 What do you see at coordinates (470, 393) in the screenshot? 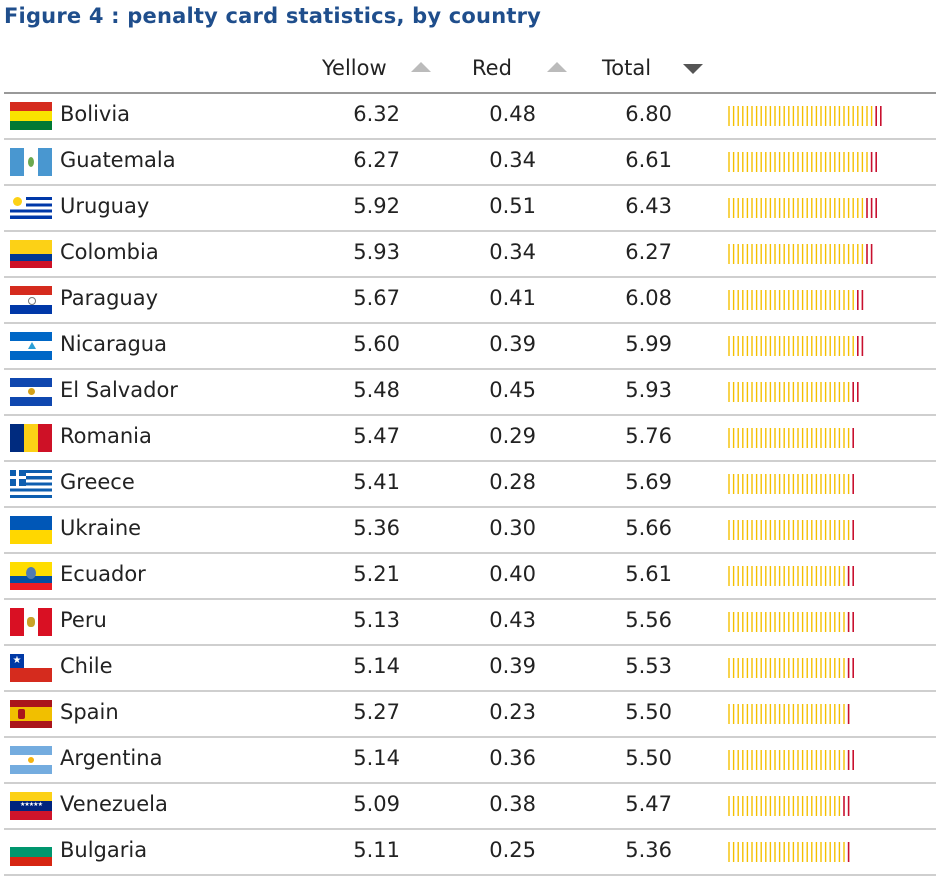
I see `table-row: El Salvador 5.48 0.45 5.93` at bounding box center [470, 393].